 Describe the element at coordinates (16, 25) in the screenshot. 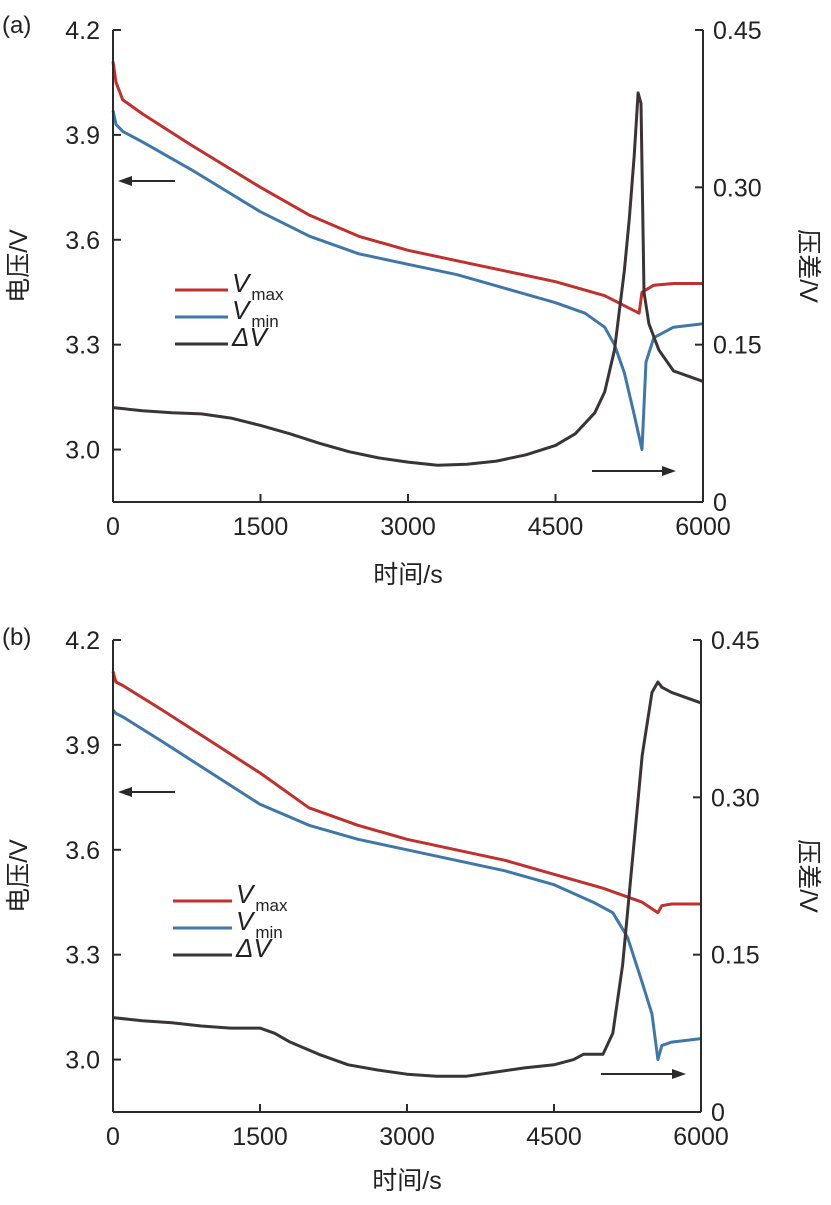

I see `panel-label: (a)` at that location.